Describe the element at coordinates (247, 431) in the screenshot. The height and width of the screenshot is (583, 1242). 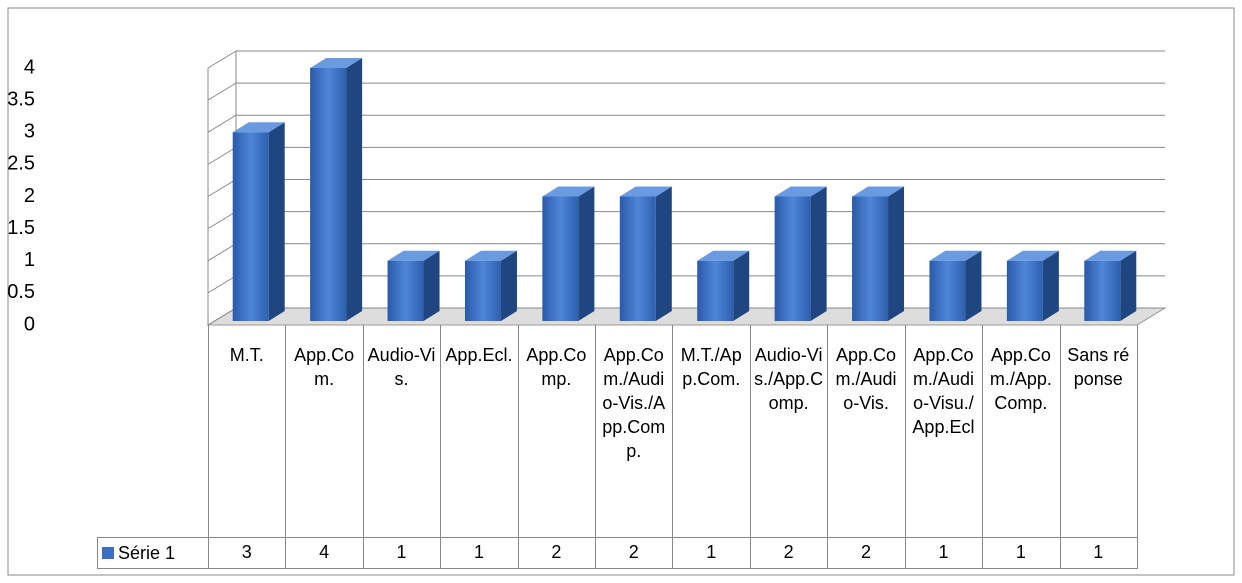
I see `category-label: M.T.` at that location.